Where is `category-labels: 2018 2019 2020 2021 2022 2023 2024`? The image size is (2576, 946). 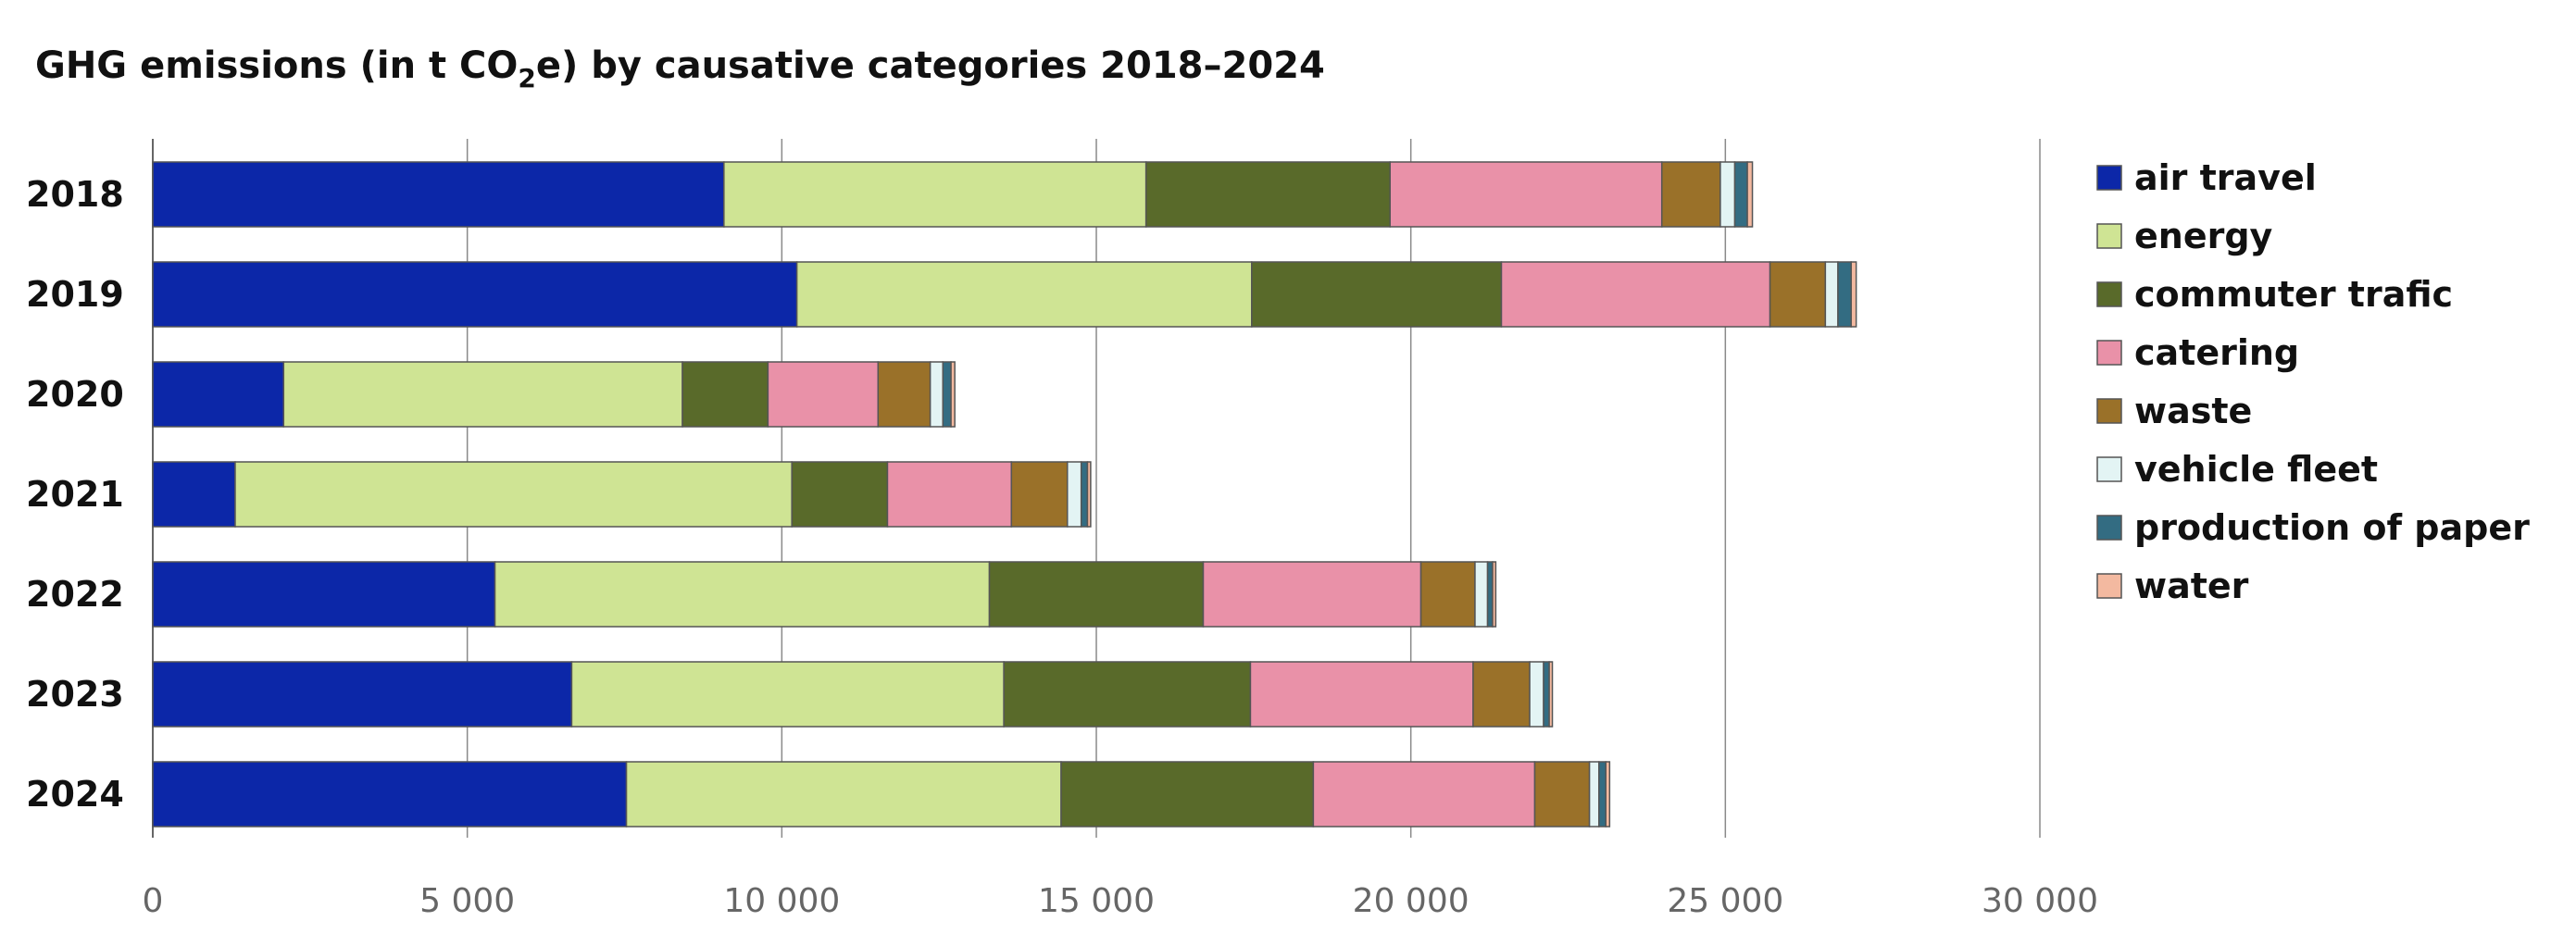
category-labels: 2018 2019 2020 2021 2022 2023 2024 is located at coordinates (75, 494).